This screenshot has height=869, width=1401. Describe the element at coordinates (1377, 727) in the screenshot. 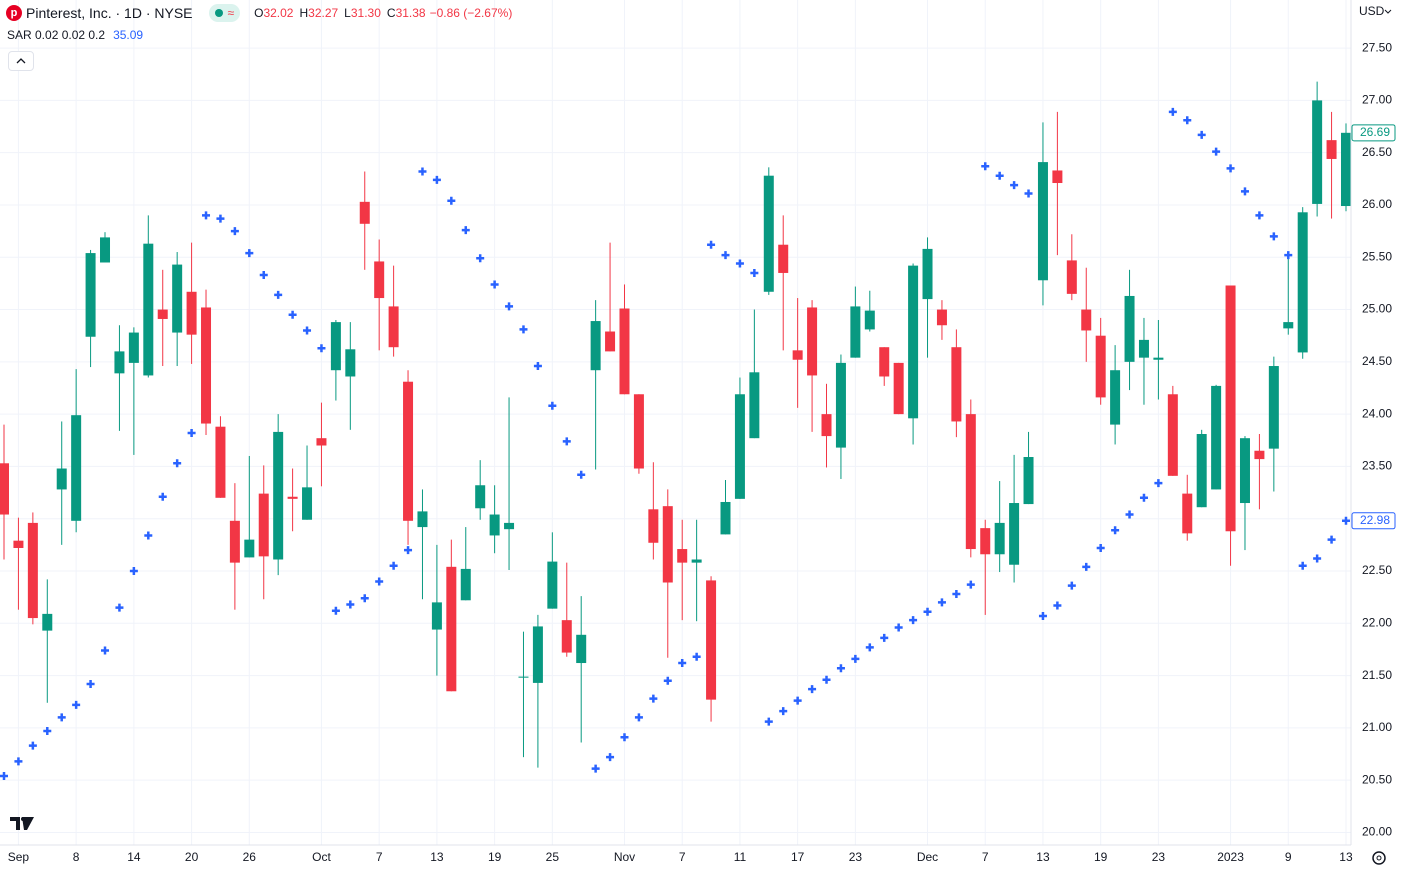

I see `y-tick-label: 21.00` at that location.